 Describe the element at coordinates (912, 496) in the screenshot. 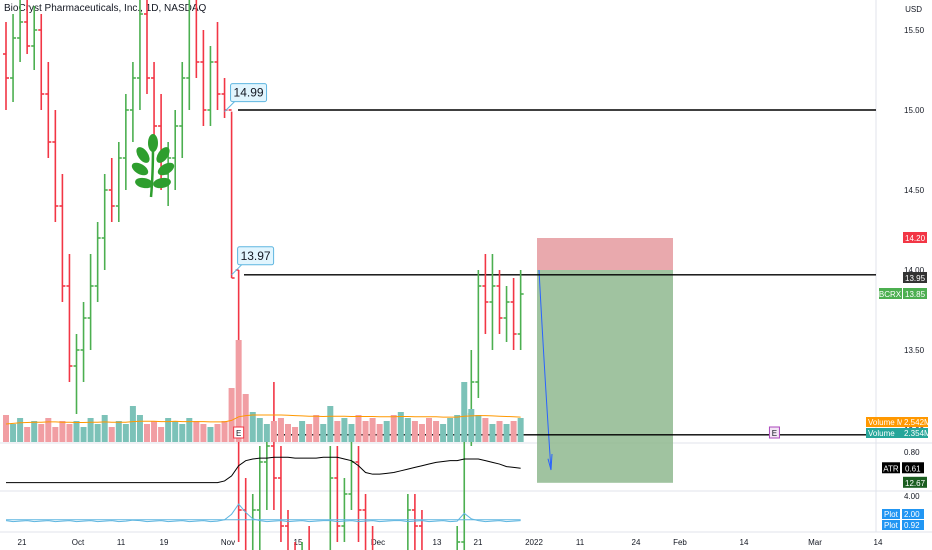

I see `plot-tick-label: 4.00` at that location.